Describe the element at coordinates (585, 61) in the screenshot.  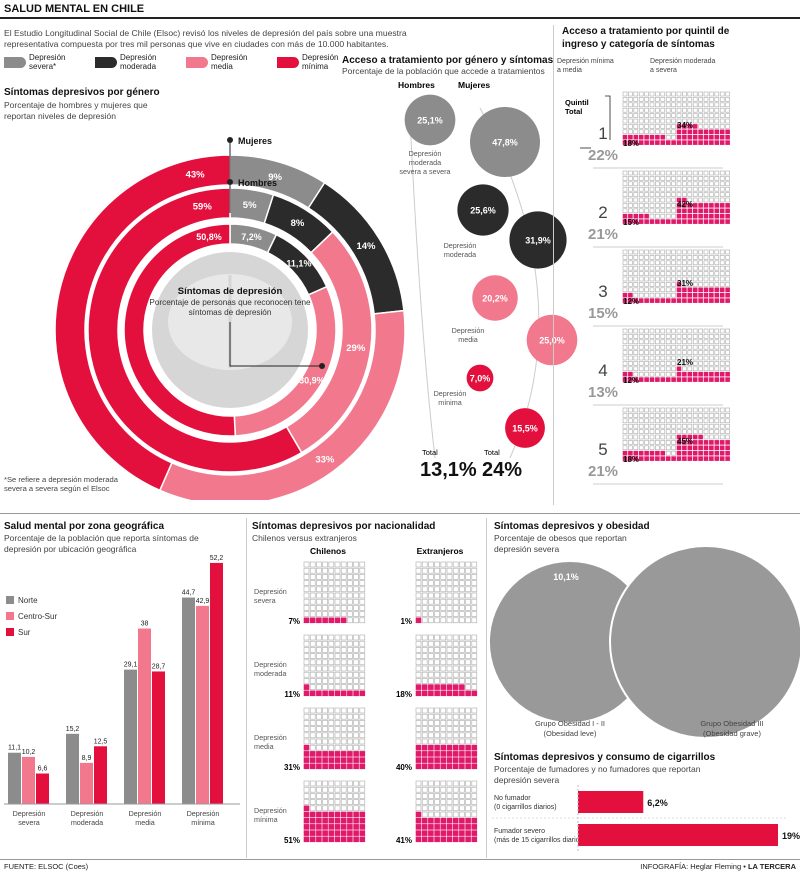
I see `q-col1-label: Depresión mínima` at that location.